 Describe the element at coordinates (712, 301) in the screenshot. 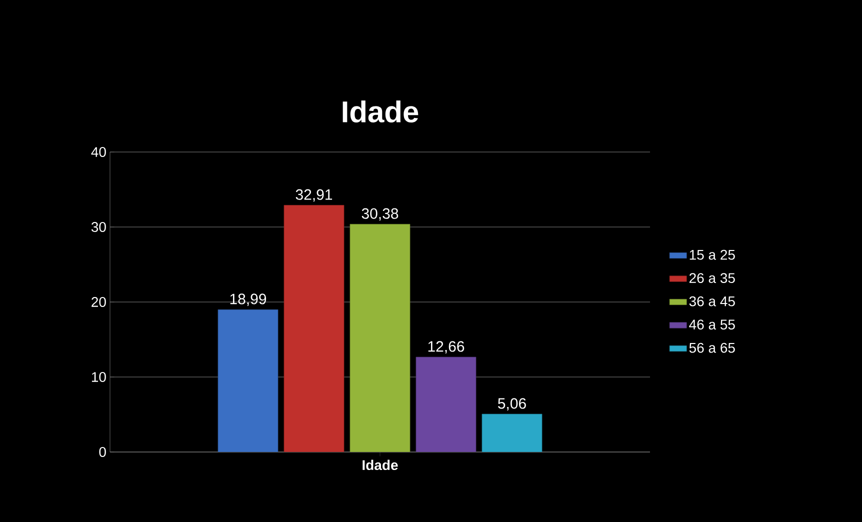

I see `legend-label: 36 a 45` at that location.